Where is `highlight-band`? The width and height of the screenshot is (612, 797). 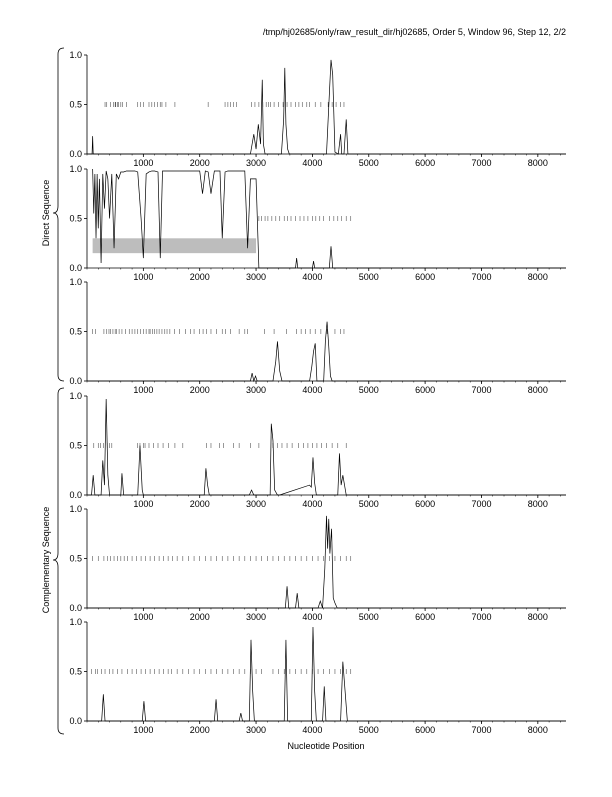 highlight-band is located at coordinates (174, 246).